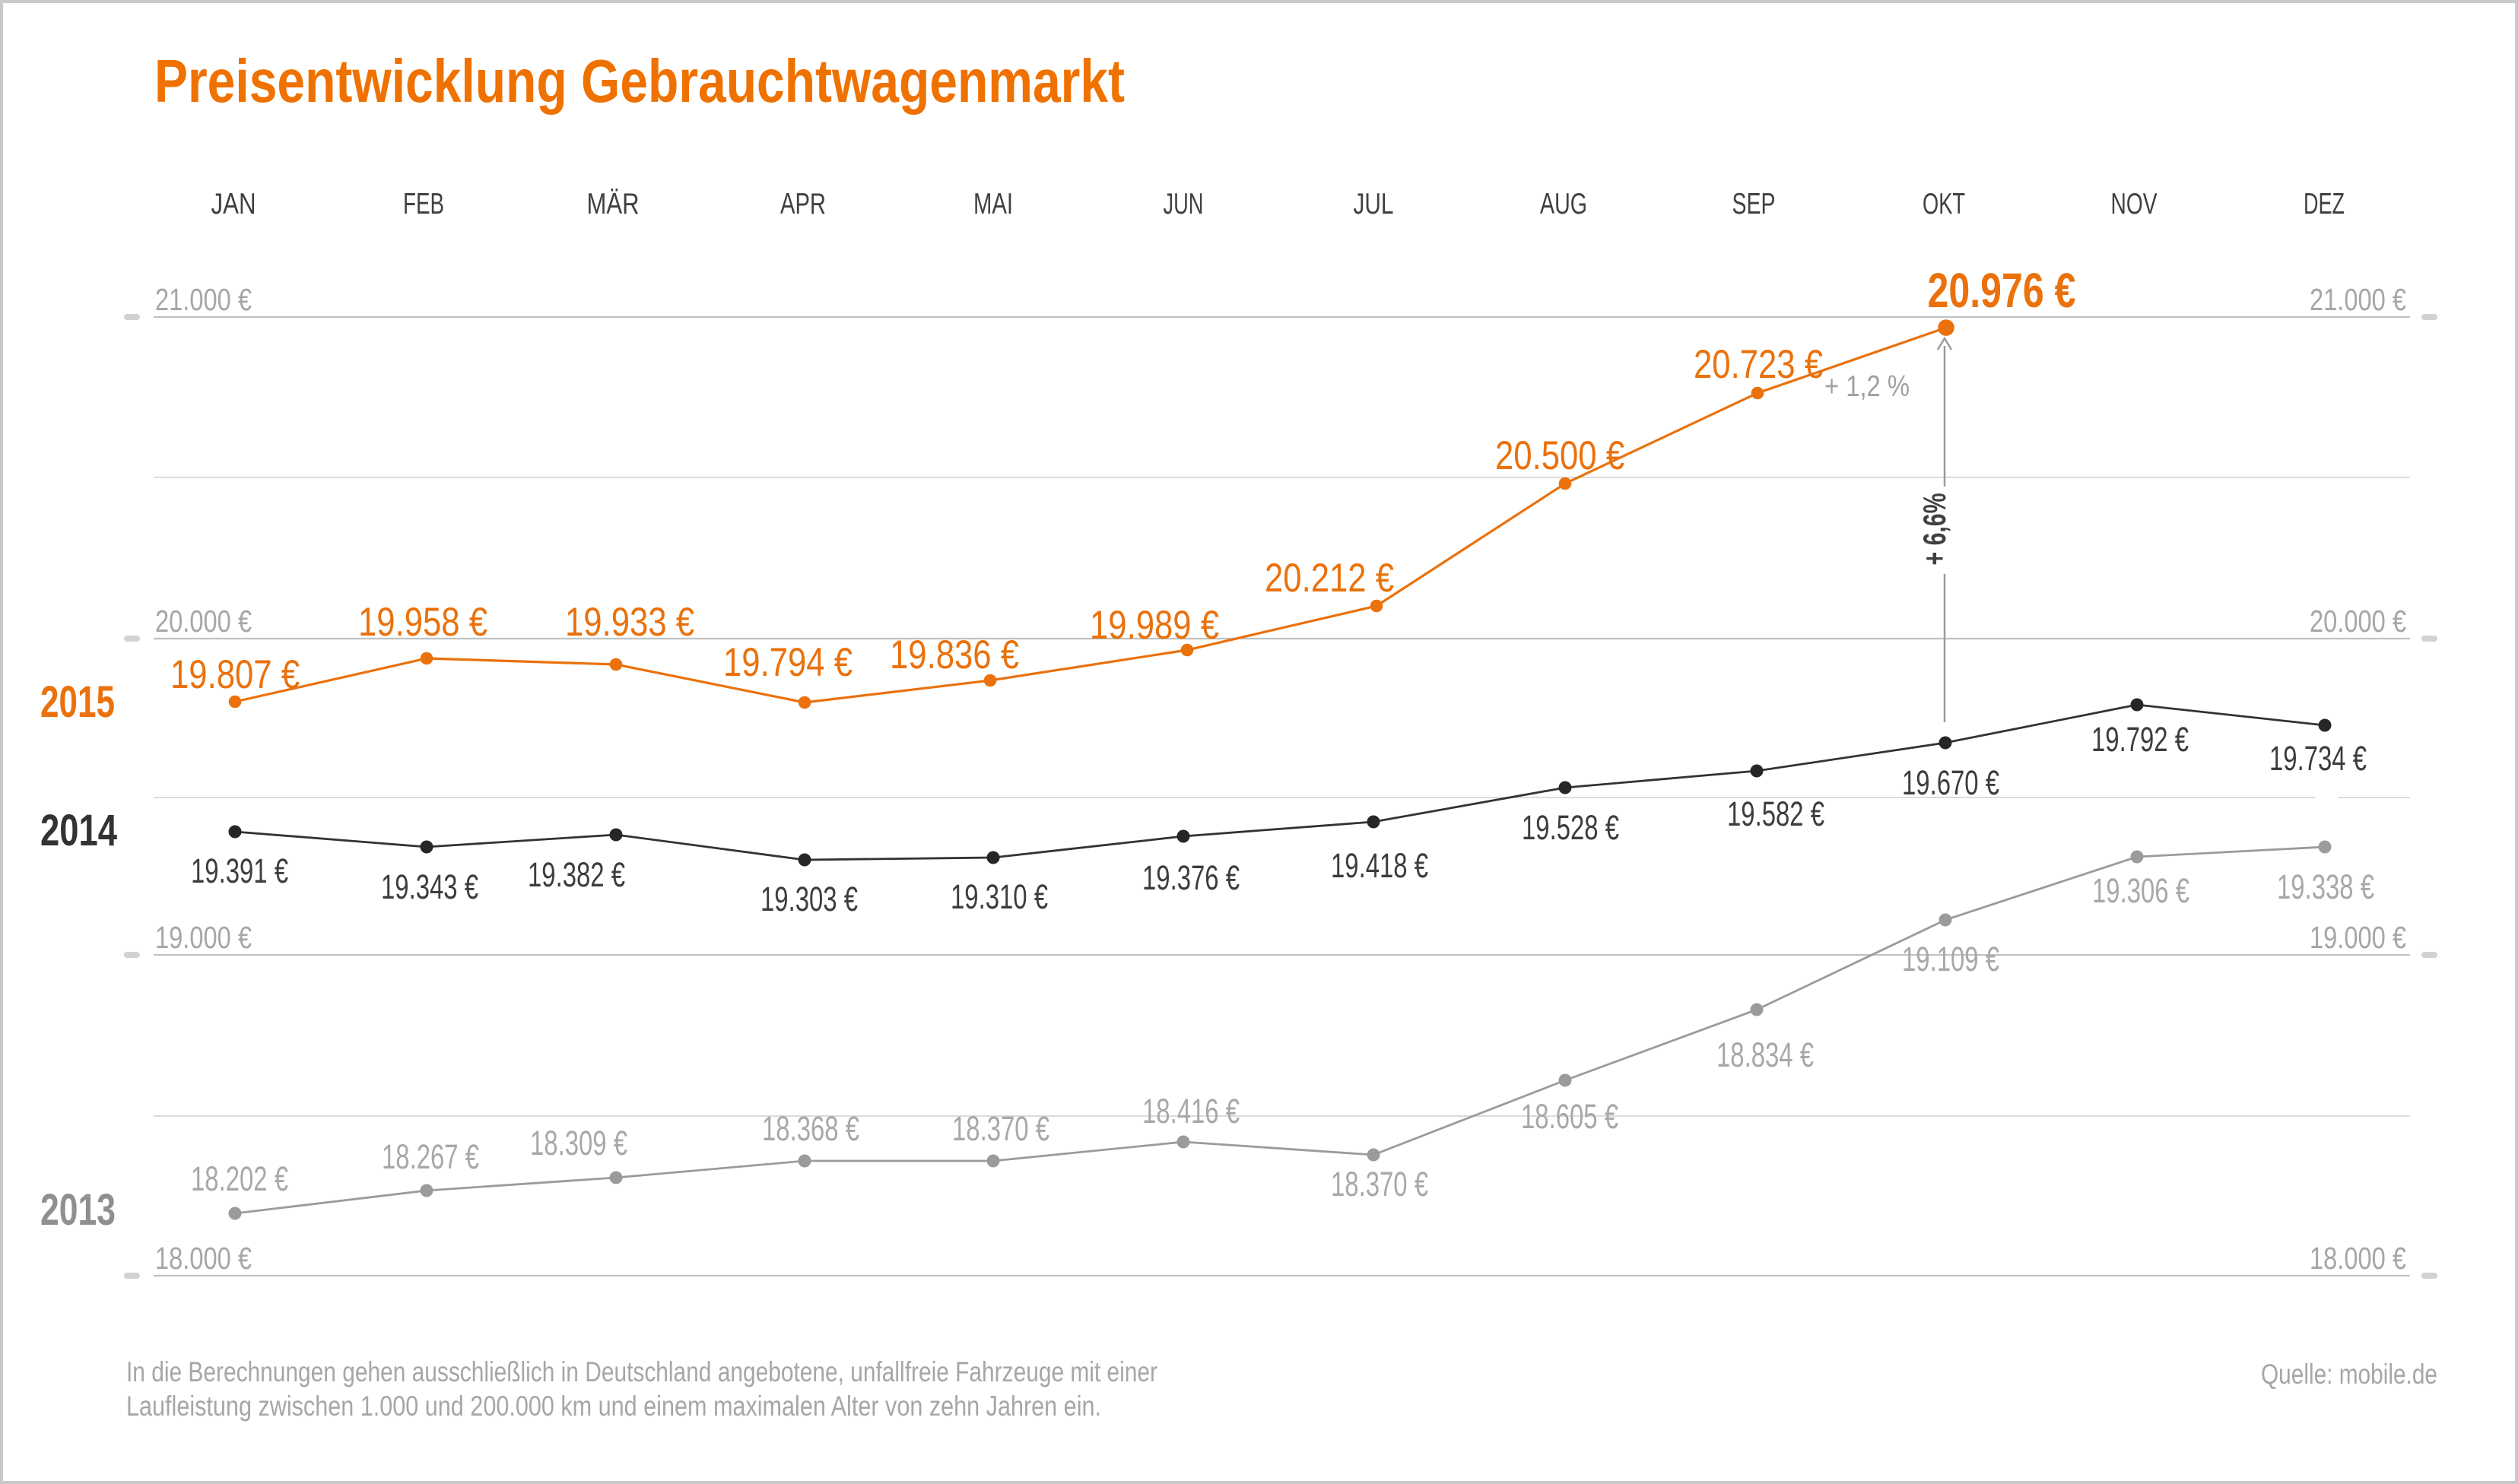 This screenshot has width=2518, height=1484. Describe the element at coordinates (422, 622) in the screenshot. I see `svg-text: 19.958 €` at that location.